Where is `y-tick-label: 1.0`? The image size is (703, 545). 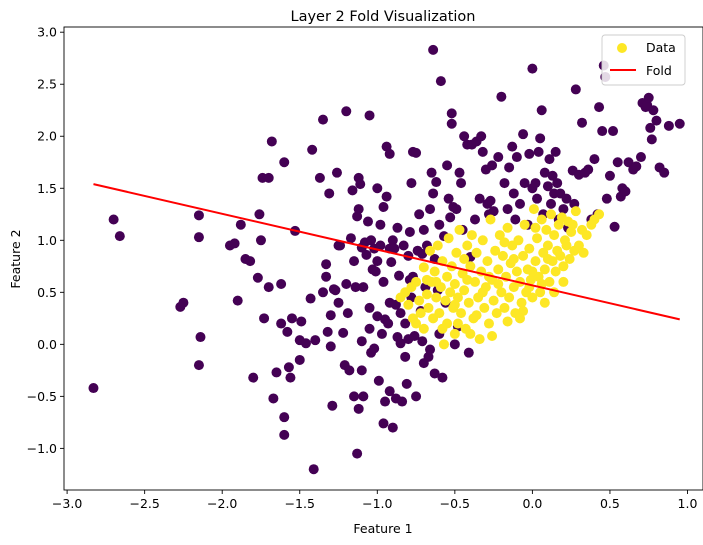 y-tick-label: 1.0 is located at coordinates (47, 240).